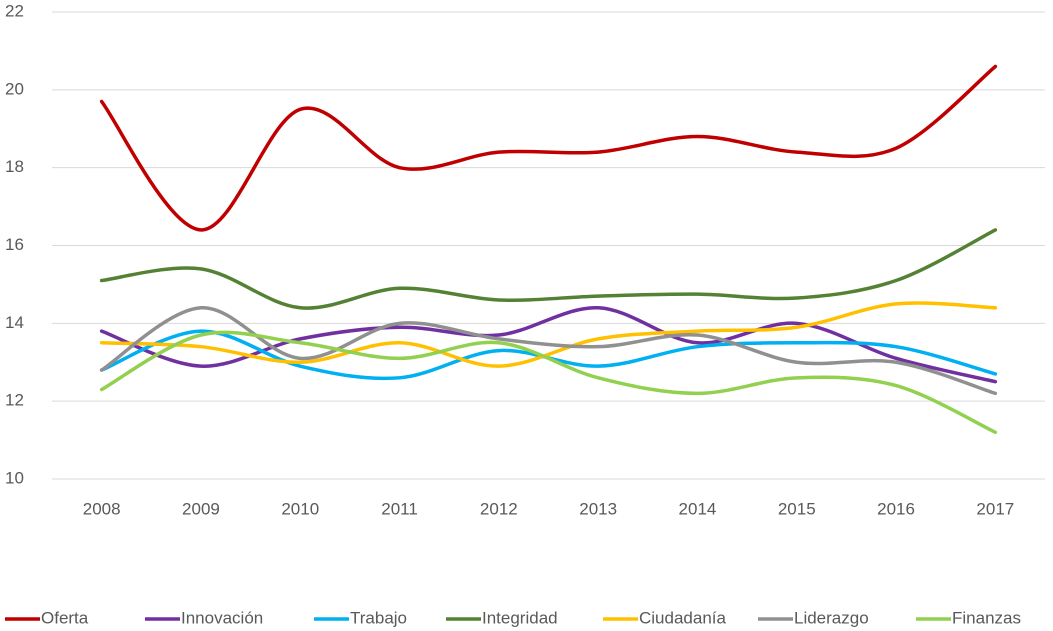 The height and width of the screenshot is (631, 1053). Describe the element at coordinates (14, 166) in the screenshot. I see `y-tick-label: 18` at that location.